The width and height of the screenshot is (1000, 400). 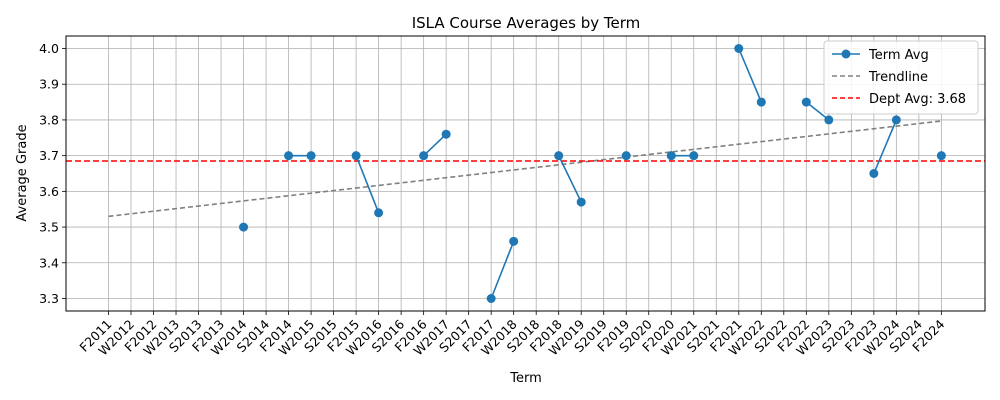 I want to click on legend-term-avg-label: Term Avg, so click(x=898, y=55).